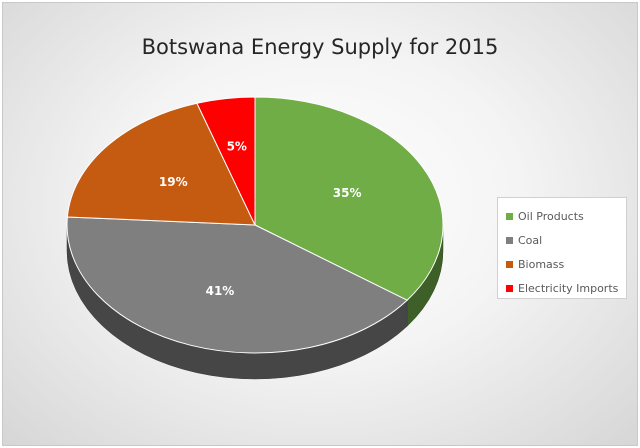  I want to click on pie-slice-oil-products, so click(349, 198).